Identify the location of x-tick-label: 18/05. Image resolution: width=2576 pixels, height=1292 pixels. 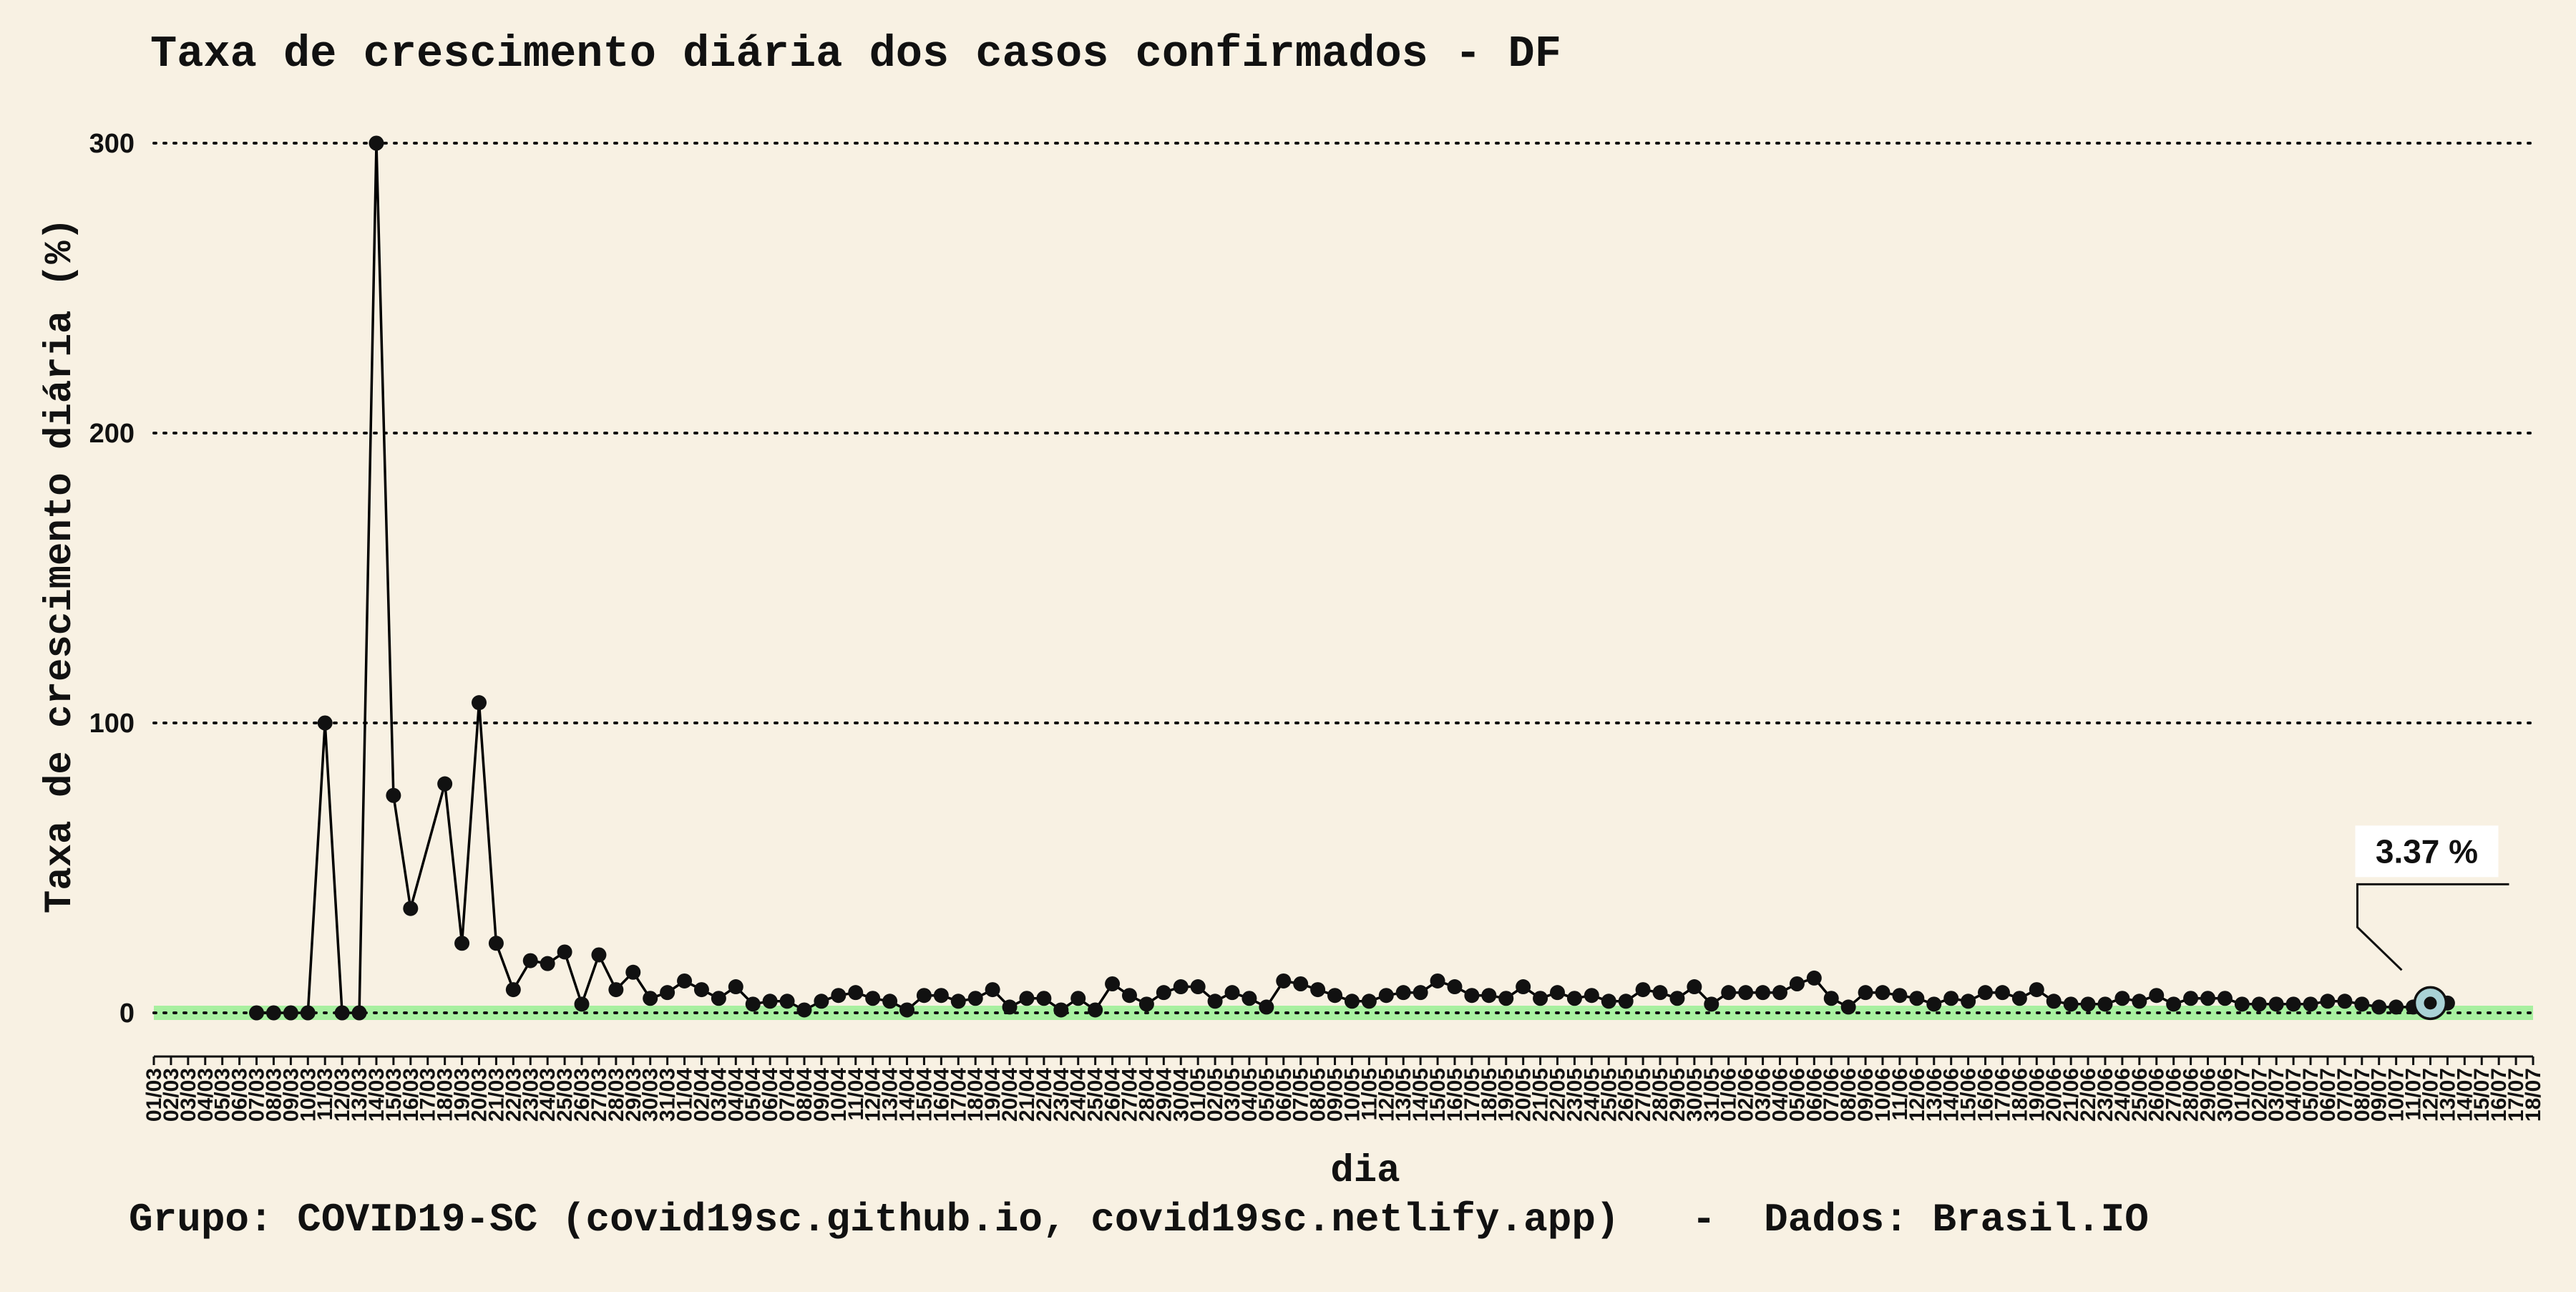
(1489, 1095).